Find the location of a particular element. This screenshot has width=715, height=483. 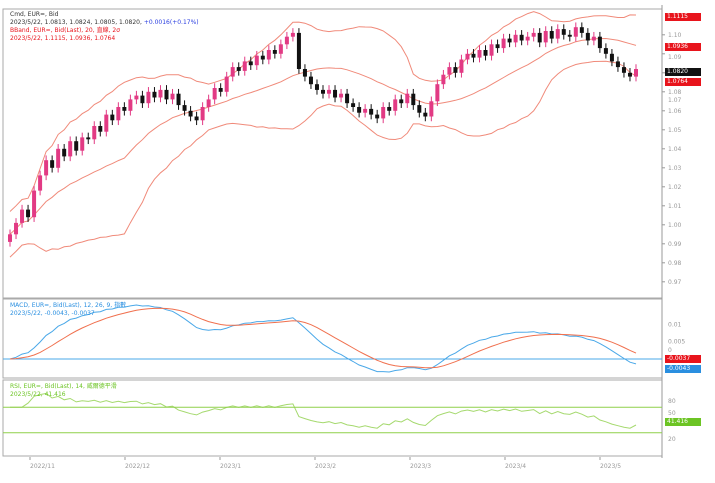

date-tick-label: 2023/2 is located at coordinates (325, 466).